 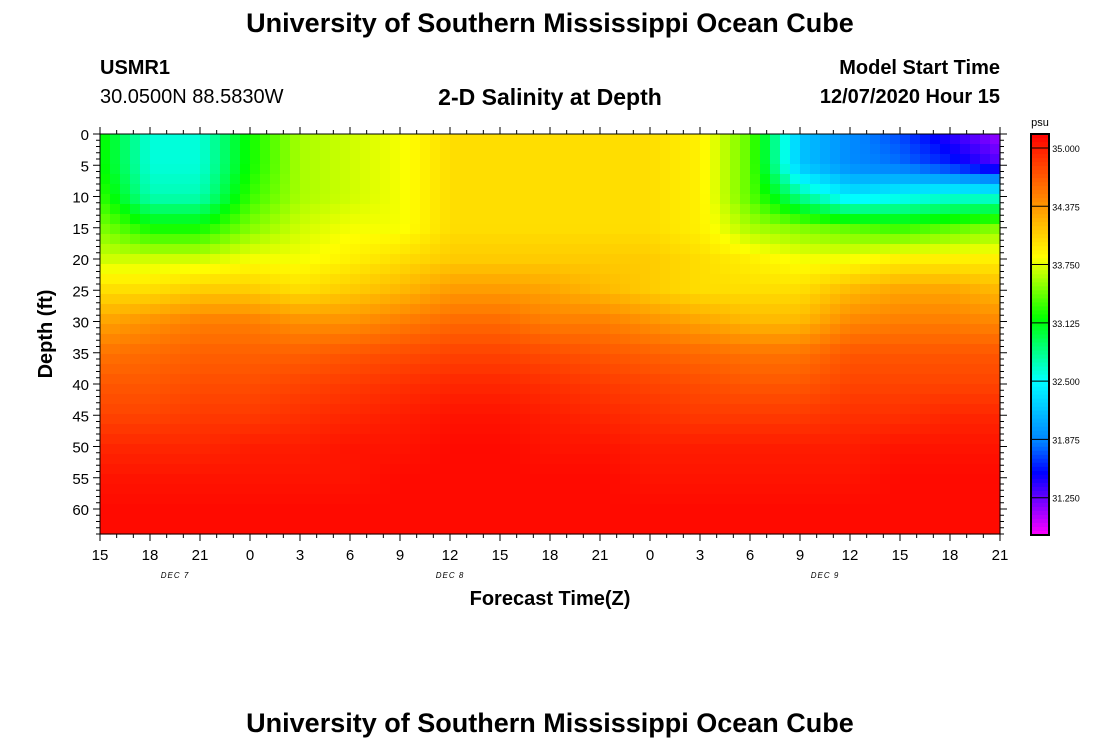 What do you see at coordinates (85, 135) in the screenshot?
I see `y-tick-label: 0` at bounding box center [85, 135].